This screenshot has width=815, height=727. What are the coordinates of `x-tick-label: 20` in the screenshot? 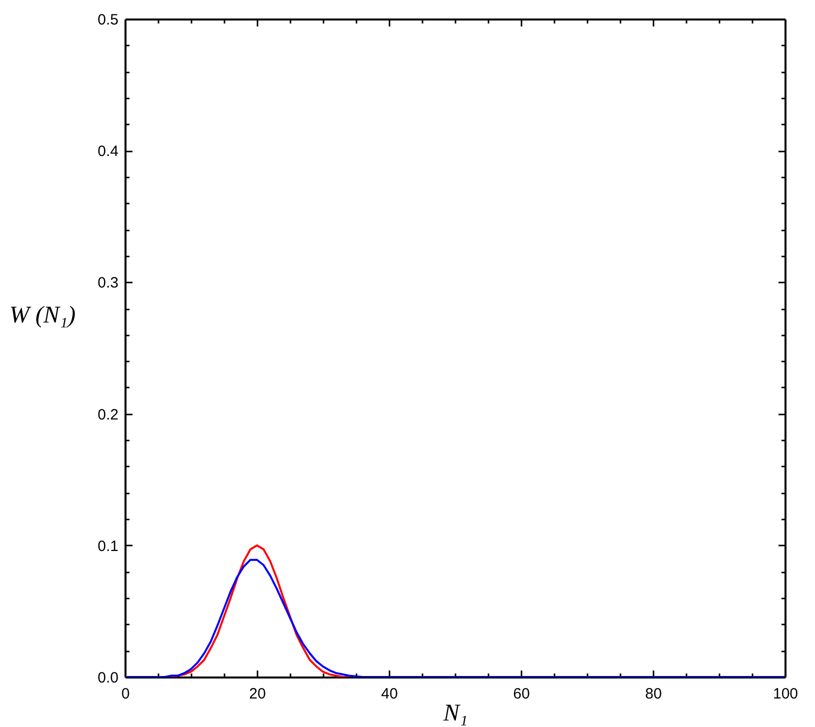 It's located at (257, 694).